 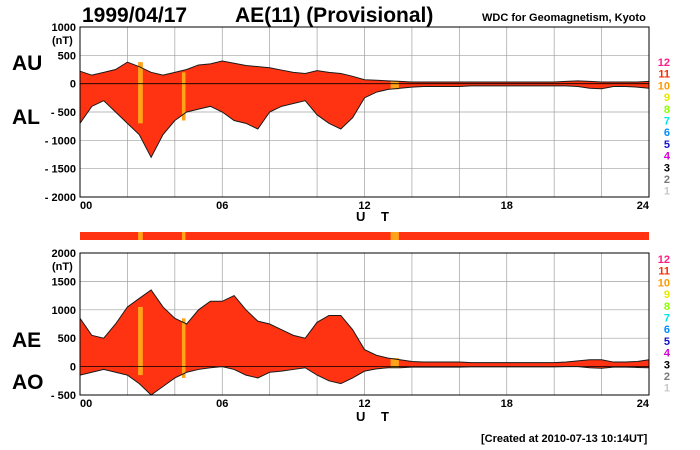 I want to click on ao-series-line, so click(x=364, y=381).